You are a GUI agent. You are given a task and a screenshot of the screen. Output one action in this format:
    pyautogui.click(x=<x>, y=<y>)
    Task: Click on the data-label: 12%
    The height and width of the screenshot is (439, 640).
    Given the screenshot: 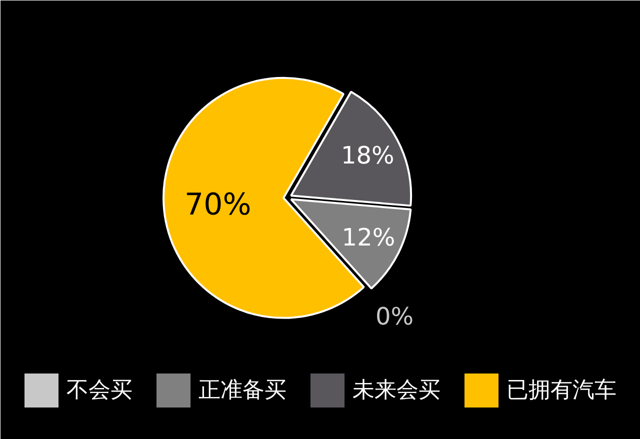 What is the action you would take?
    pyautogui.click(x=369, y=238)
    